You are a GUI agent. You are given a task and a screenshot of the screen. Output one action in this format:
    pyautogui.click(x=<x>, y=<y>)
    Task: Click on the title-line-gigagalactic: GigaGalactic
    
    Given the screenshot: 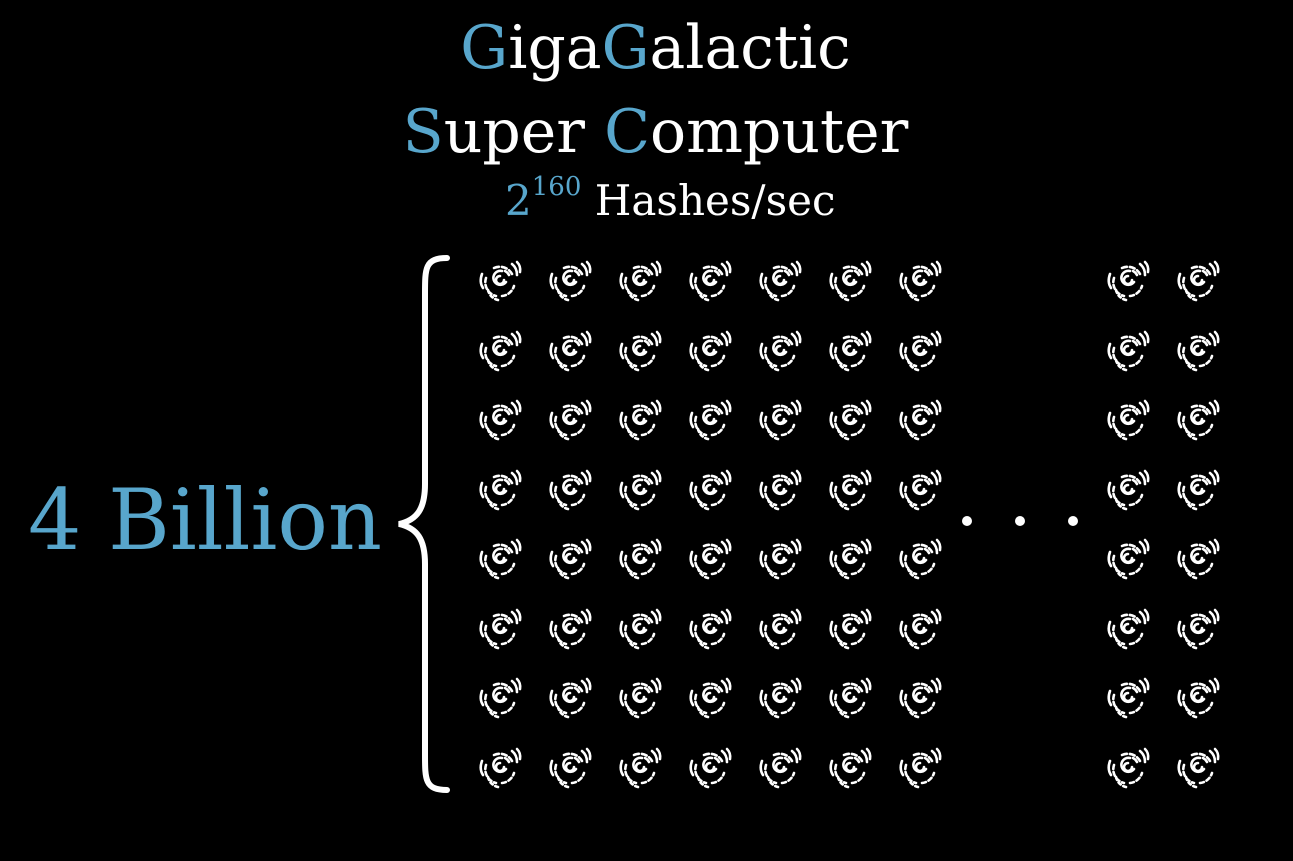 What is the action you would take?
    pyautogui.click(x=646, y=48)
    